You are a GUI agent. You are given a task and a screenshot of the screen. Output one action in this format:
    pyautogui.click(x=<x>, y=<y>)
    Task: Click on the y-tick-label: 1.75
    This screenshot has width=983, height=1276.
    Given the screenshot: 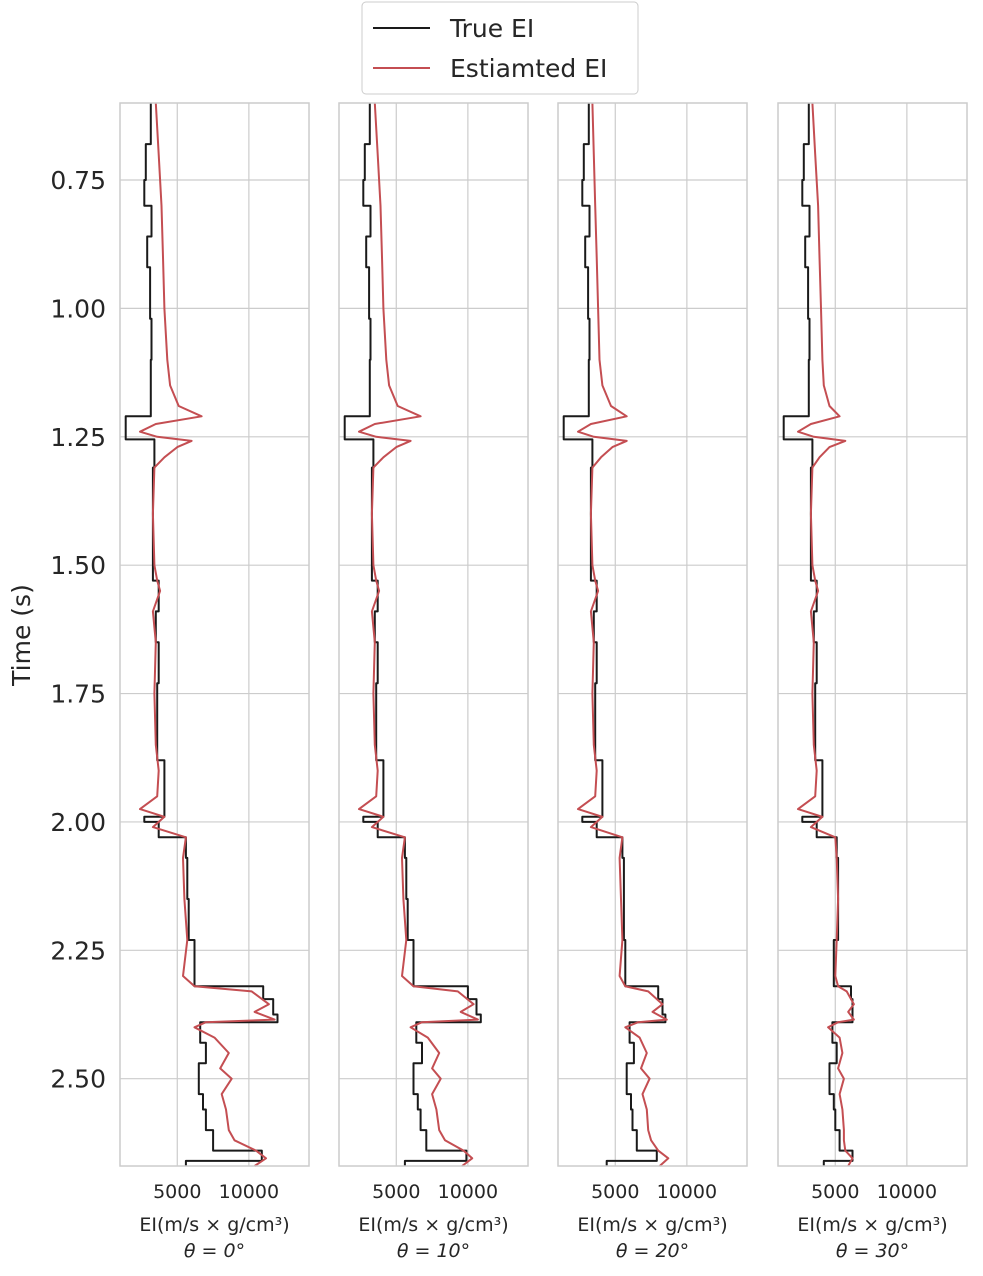 What is the action you would take?
    pyautogui.click(x=78, y=694)
    